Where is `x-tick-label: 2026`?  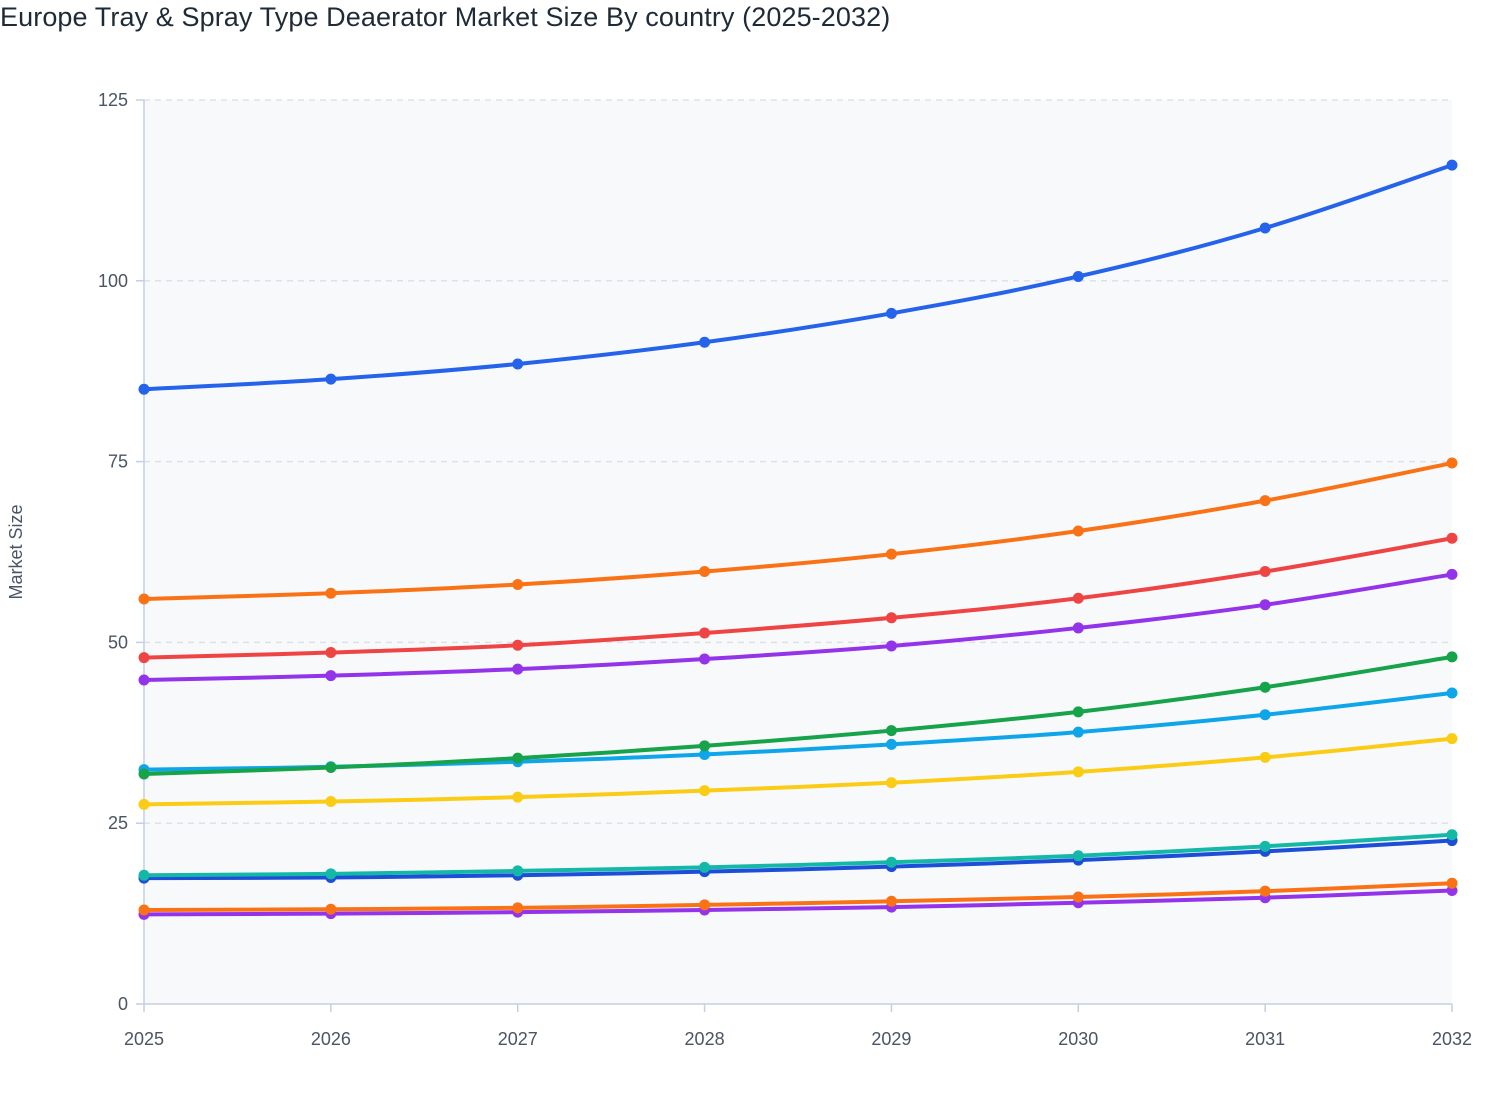 x-tick-label: 2026 is located at coordinates (331, 1039).